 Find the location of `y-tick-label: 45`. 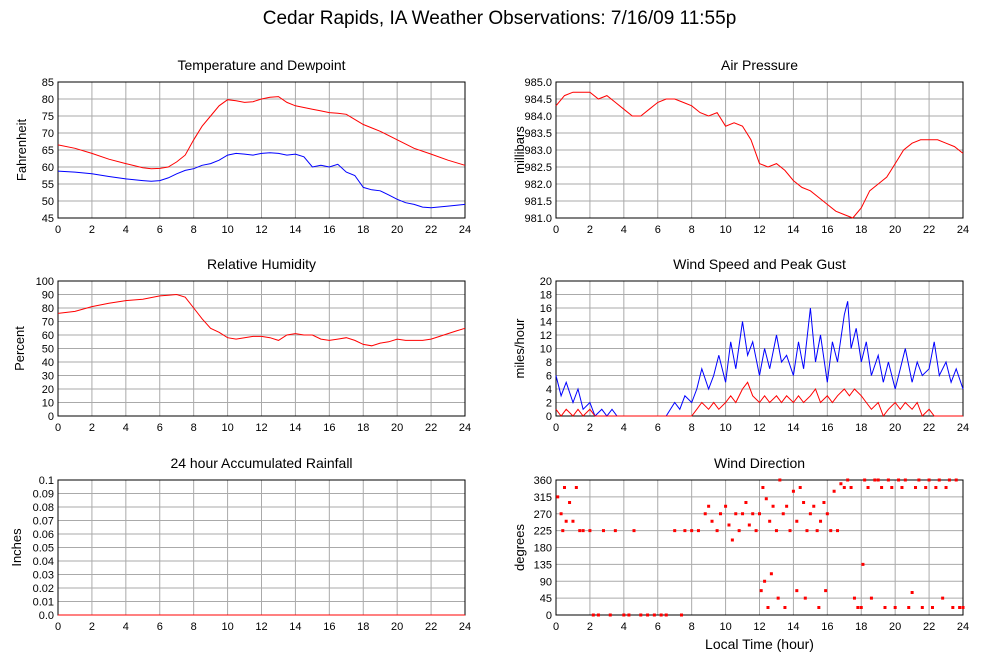

y-tick-label: 45 is located at coordinates (546, 599).